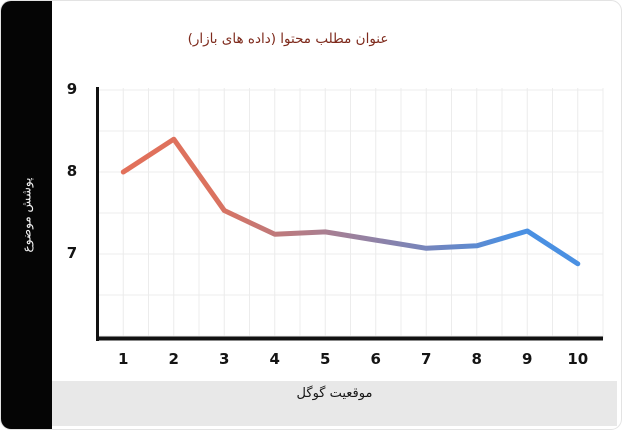 This screenshot has height=430, width=622. Describe the element at coordinates (288, 39) in the screenshot. I see `chart-title: عنوان مطلب محتوا (داده های بازار)` at that location.